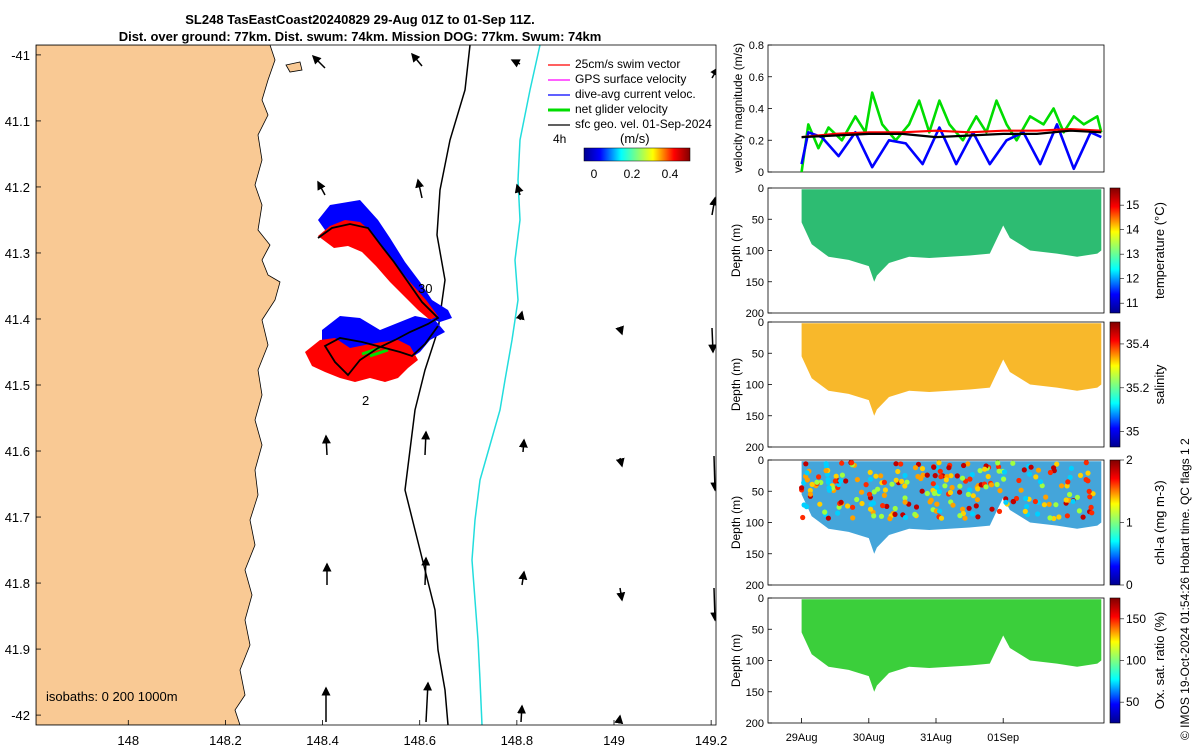 The image size is (1200, 750). Describe the element at coordinates (1133, 432) in the screenshot. I see `colorbar-tick-label: 35` at that location.